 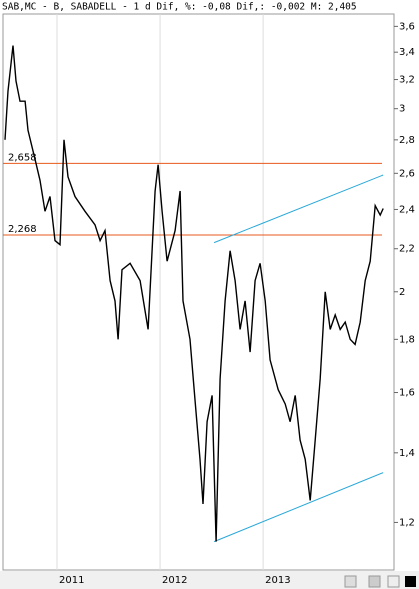 I want to click on y-tick-label: 1,4, so click(x=407, y=453).